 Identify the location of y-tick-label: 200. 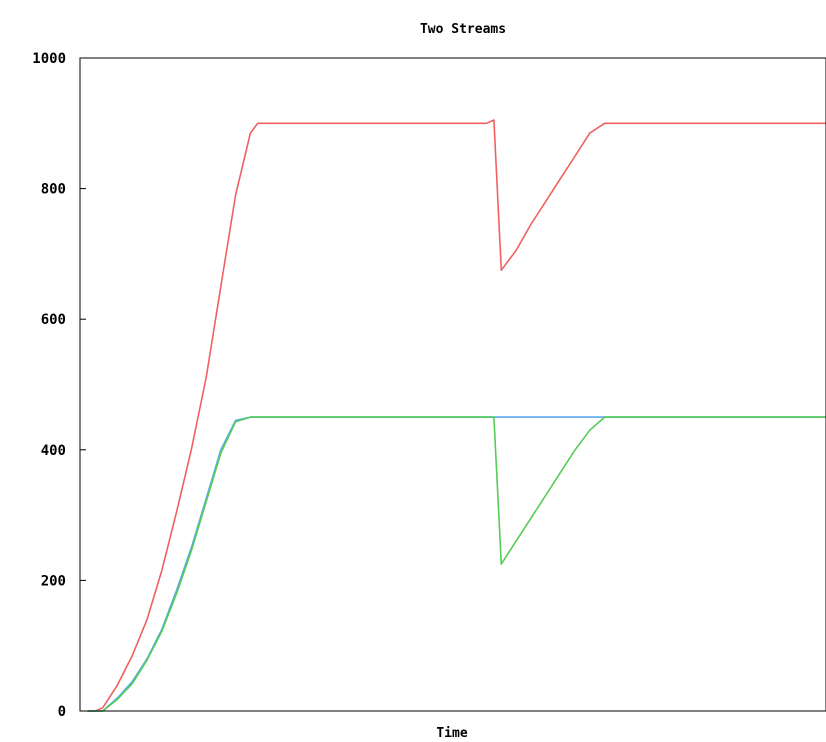
(53, 581).